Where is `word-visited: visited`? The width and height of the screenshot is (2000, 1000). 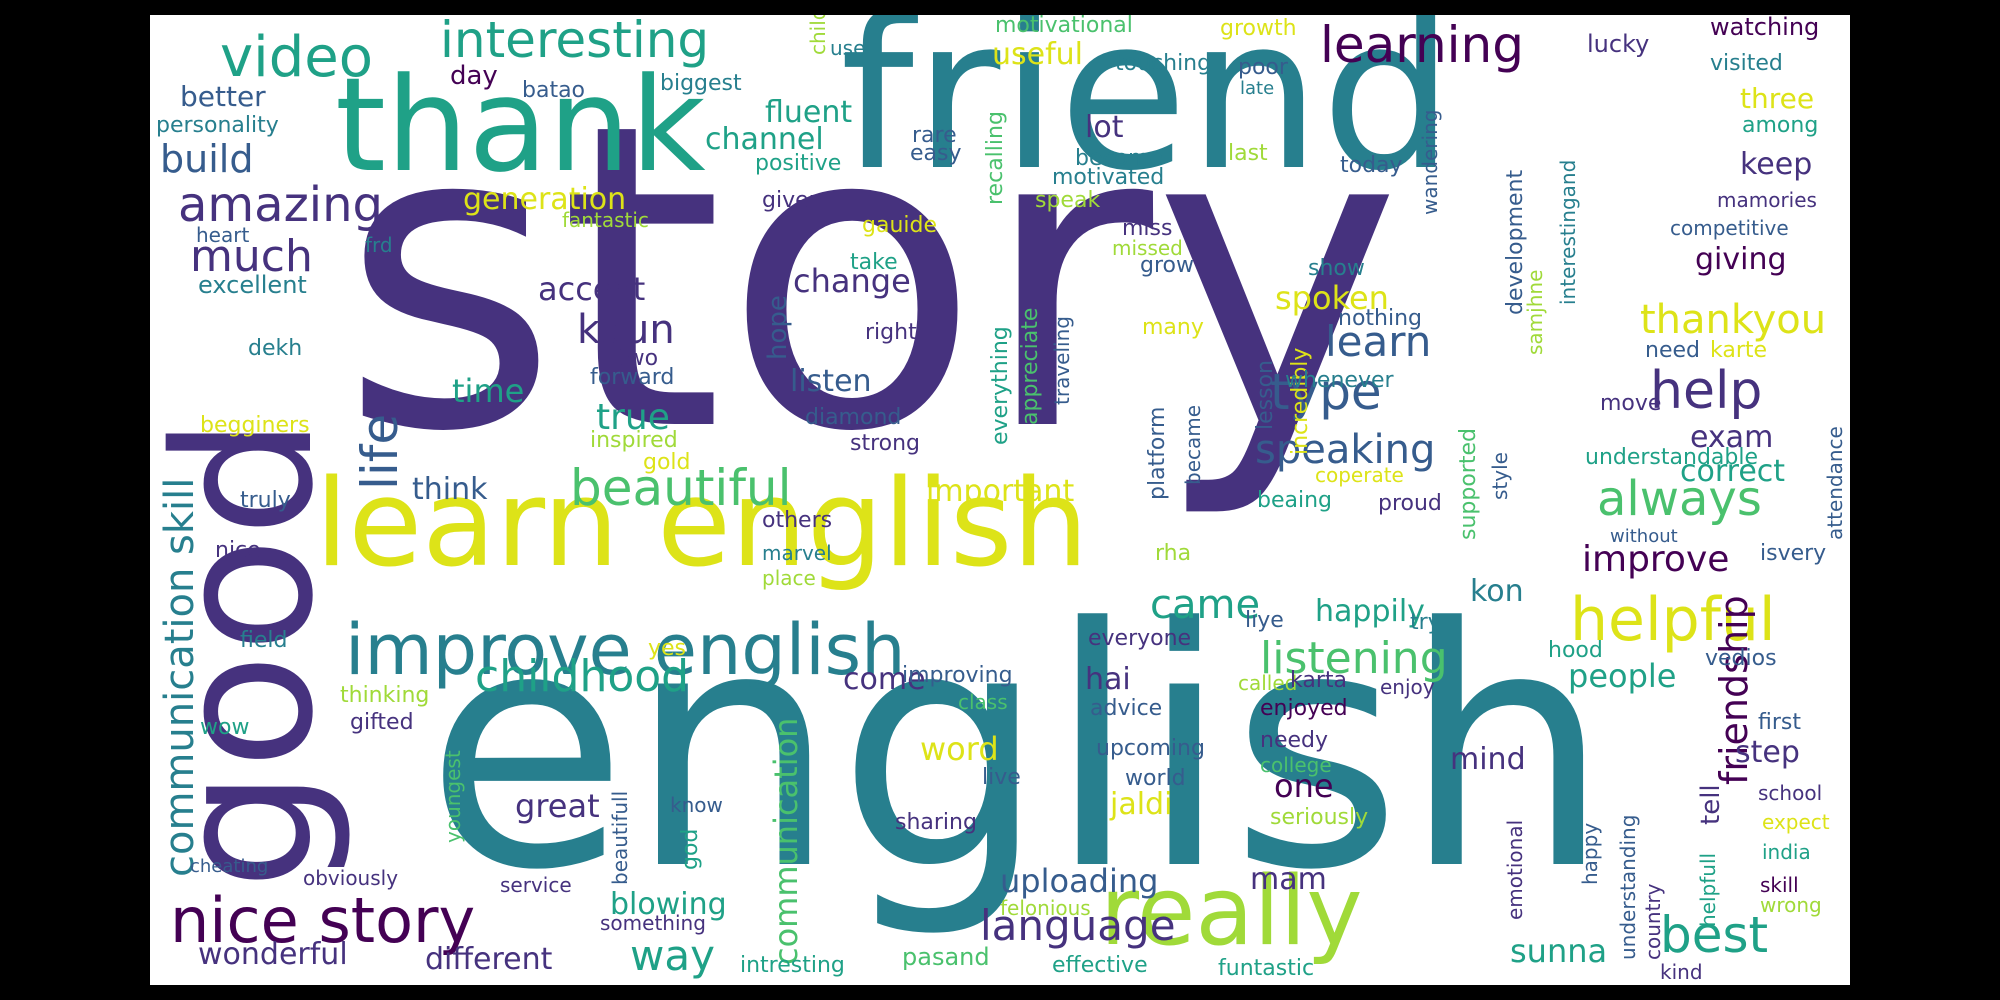 word-visited: visited is located at coordinates (1746, 63).